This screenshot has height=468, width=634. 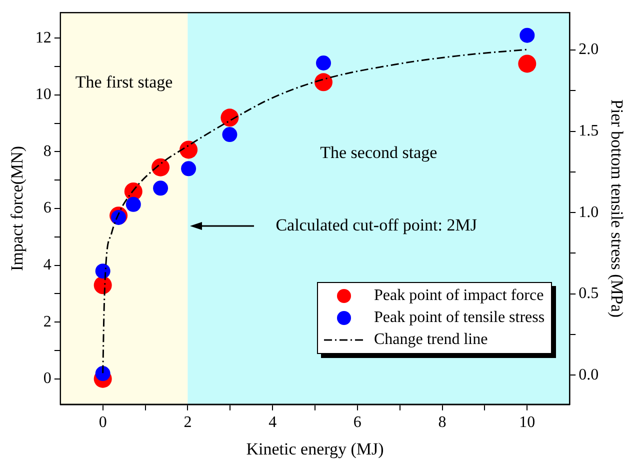 What do you see at coordinates (588, 293) in the screenshot?
I see `y2-tick-label: 0.5` at bounding box center [588, 293].